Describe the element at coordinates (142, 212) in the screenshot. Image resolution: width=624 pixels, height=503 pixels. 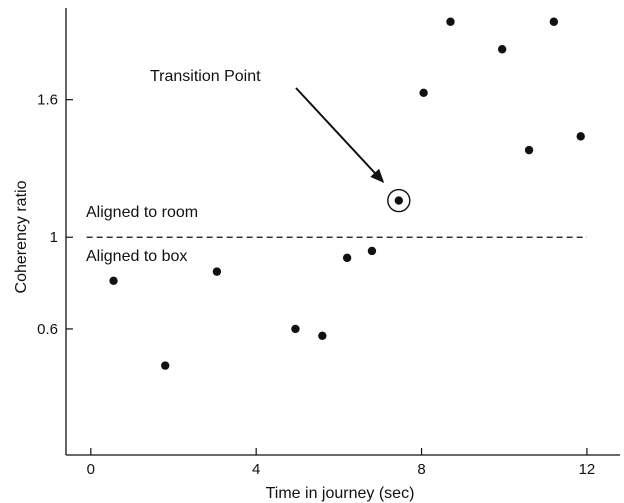
I see `aligned-to-room-label: Aligned to room` at that location.